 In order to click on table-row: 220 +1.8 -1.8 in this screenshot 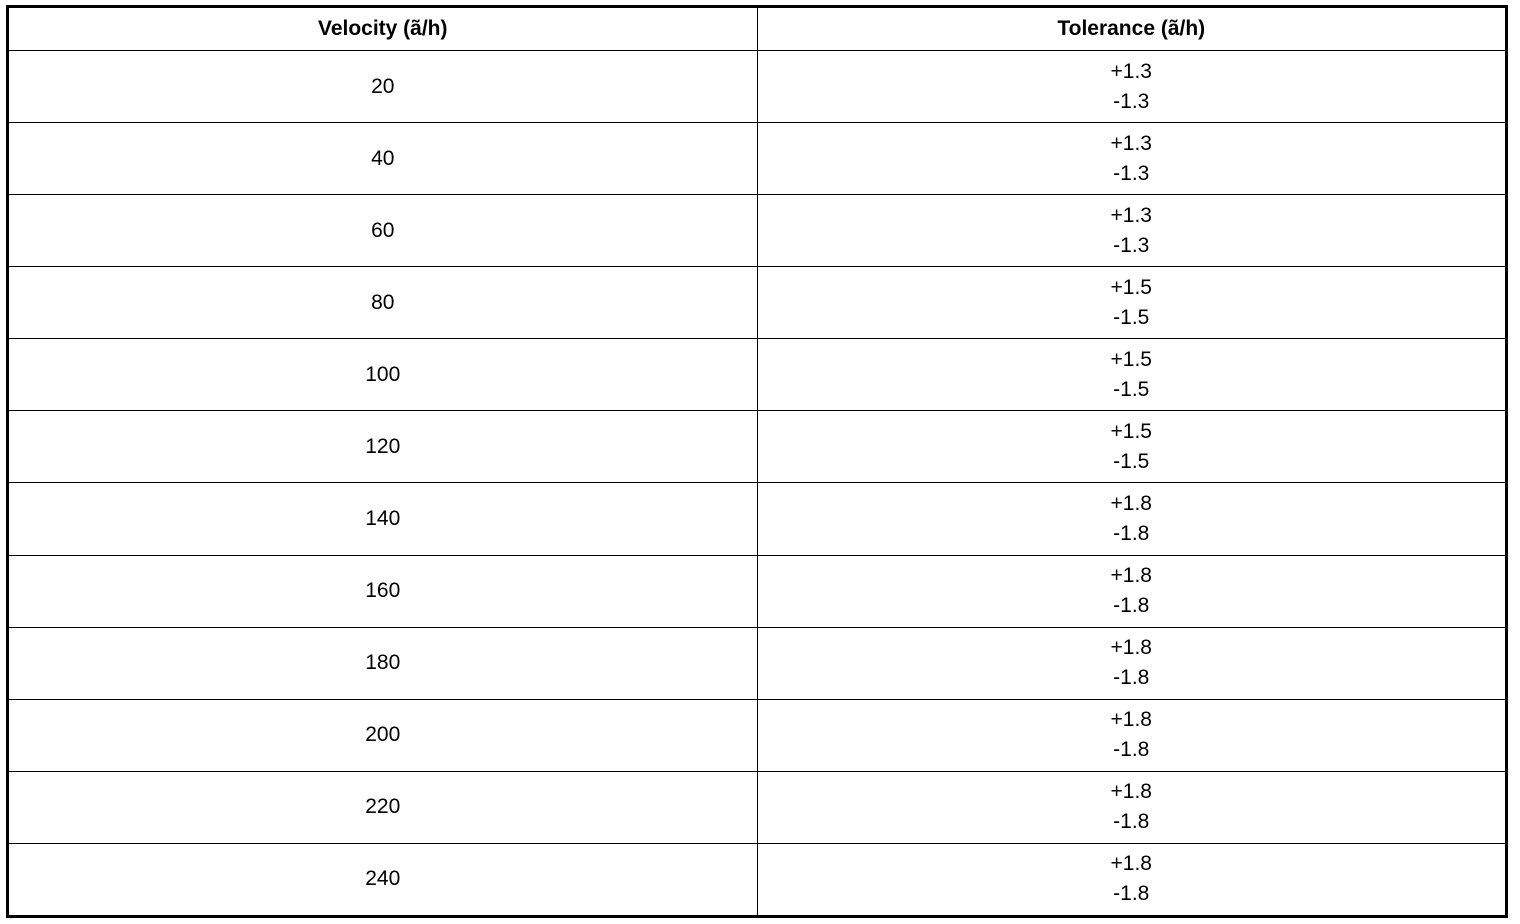, I will do `click(757, 806)`.